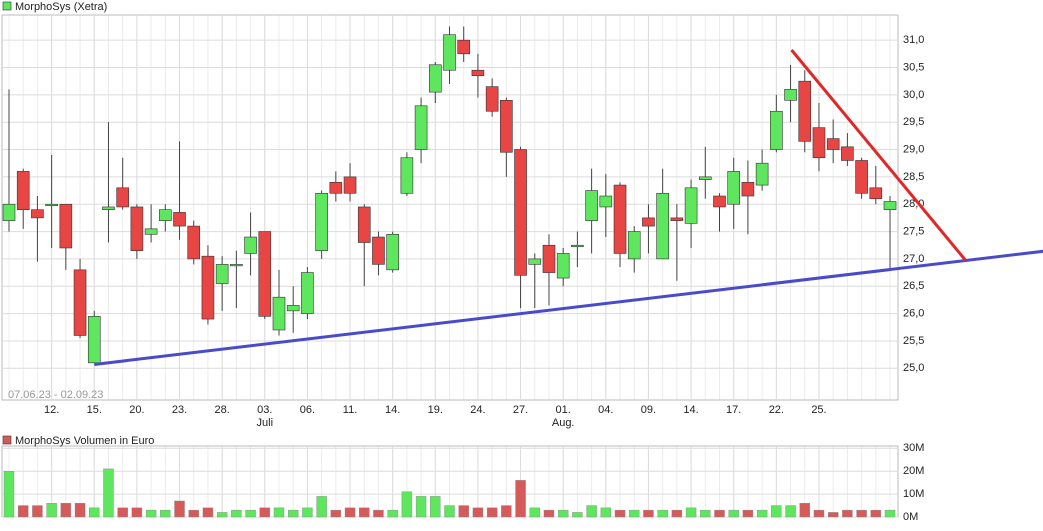 Image resolution: width=1043 pixels, height=531 pixels. Describe the element at coordinates (776, 410) in the screenshot. I see `x-tick-label: 22.` at that location.